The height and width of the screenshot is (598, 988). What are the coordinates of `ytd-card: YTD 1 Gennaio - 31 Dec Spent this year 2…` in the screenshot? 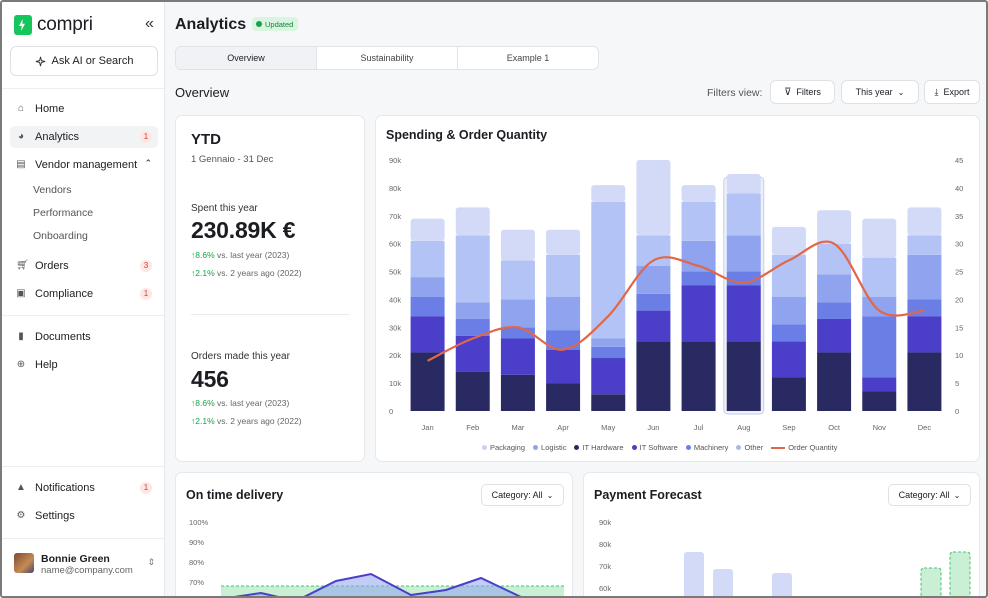 It's located at (270, 288).